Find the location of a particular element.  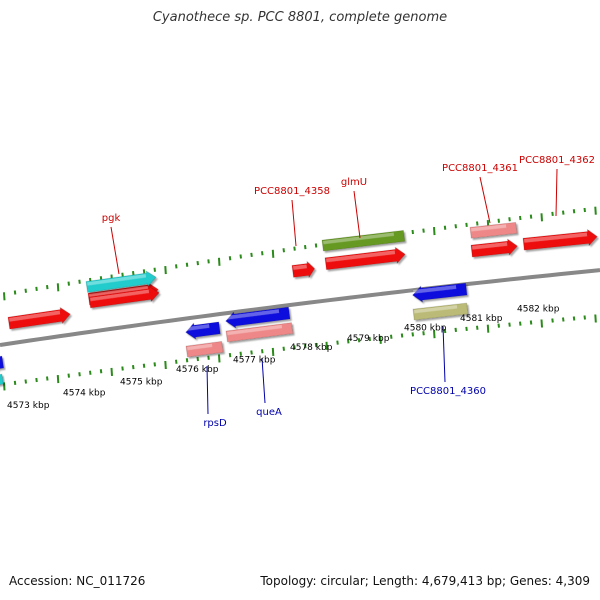

label-pcc8801-4358: PCC8801_4358 is located at coordinates (292, 191).